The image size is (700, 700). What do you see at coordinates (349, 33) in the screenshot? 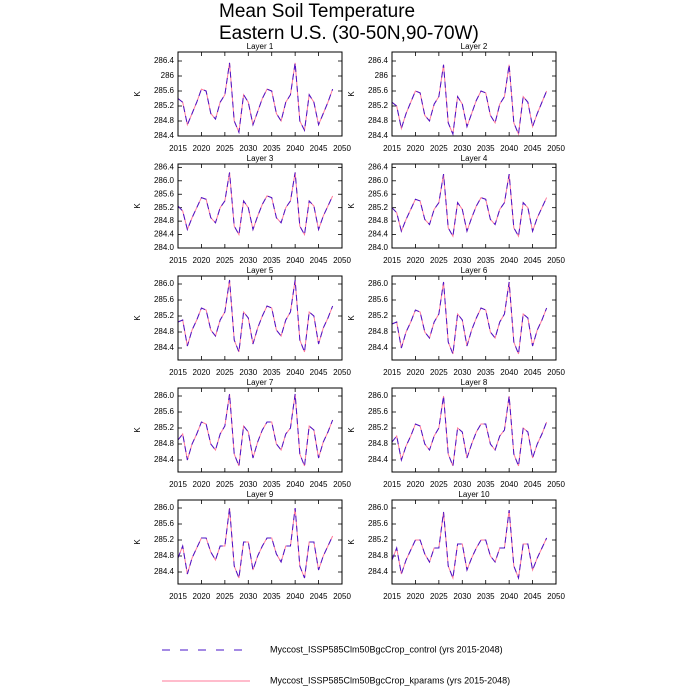
I see `figure-subtitle: Eastern U.S. (30-50N,90-70W)` at bounding box center [349, 33].